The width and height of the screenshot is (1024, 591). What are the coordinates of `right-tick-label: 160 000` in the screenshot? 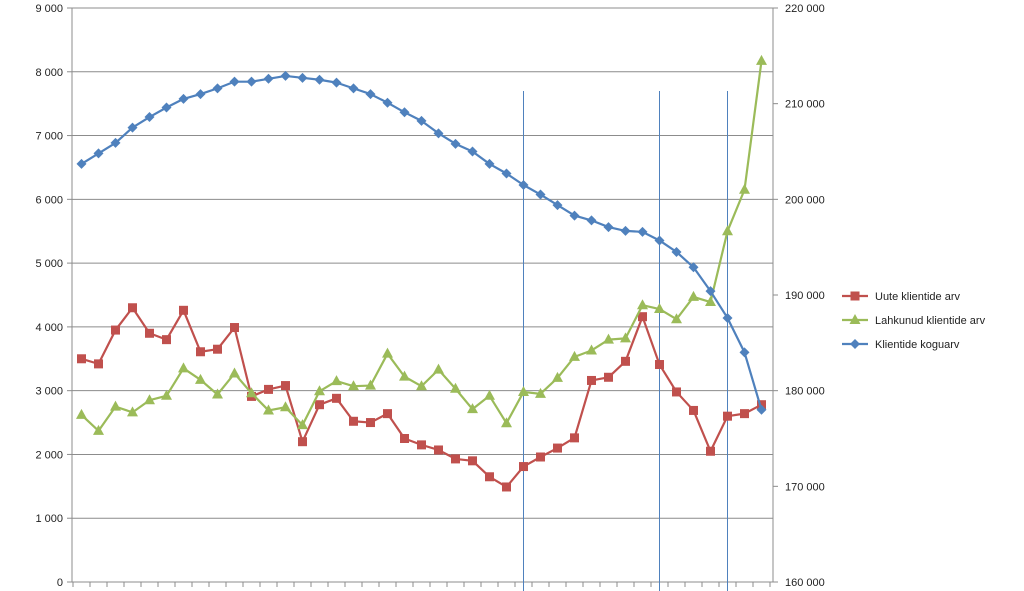 It's located at (805, 583).